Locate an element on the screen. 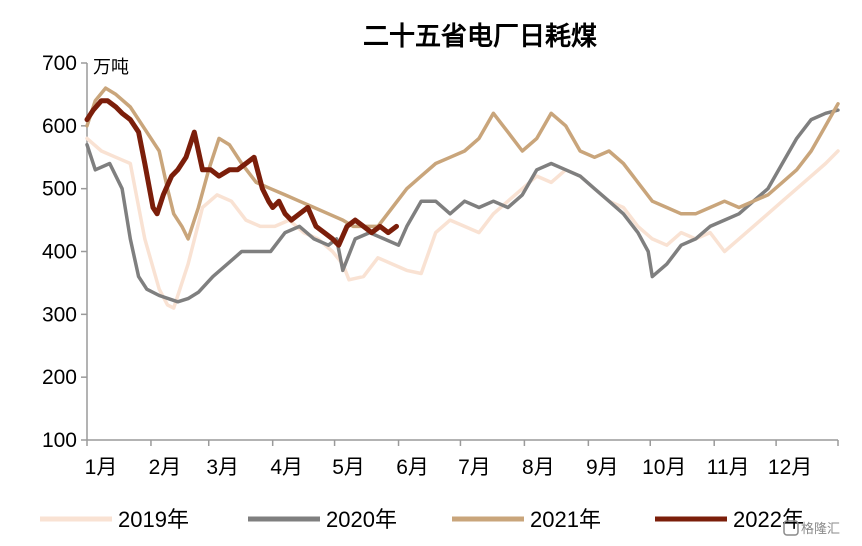 The image size is (862, 546). x-tick-label: 3月 is located at coordinates (222, 467).